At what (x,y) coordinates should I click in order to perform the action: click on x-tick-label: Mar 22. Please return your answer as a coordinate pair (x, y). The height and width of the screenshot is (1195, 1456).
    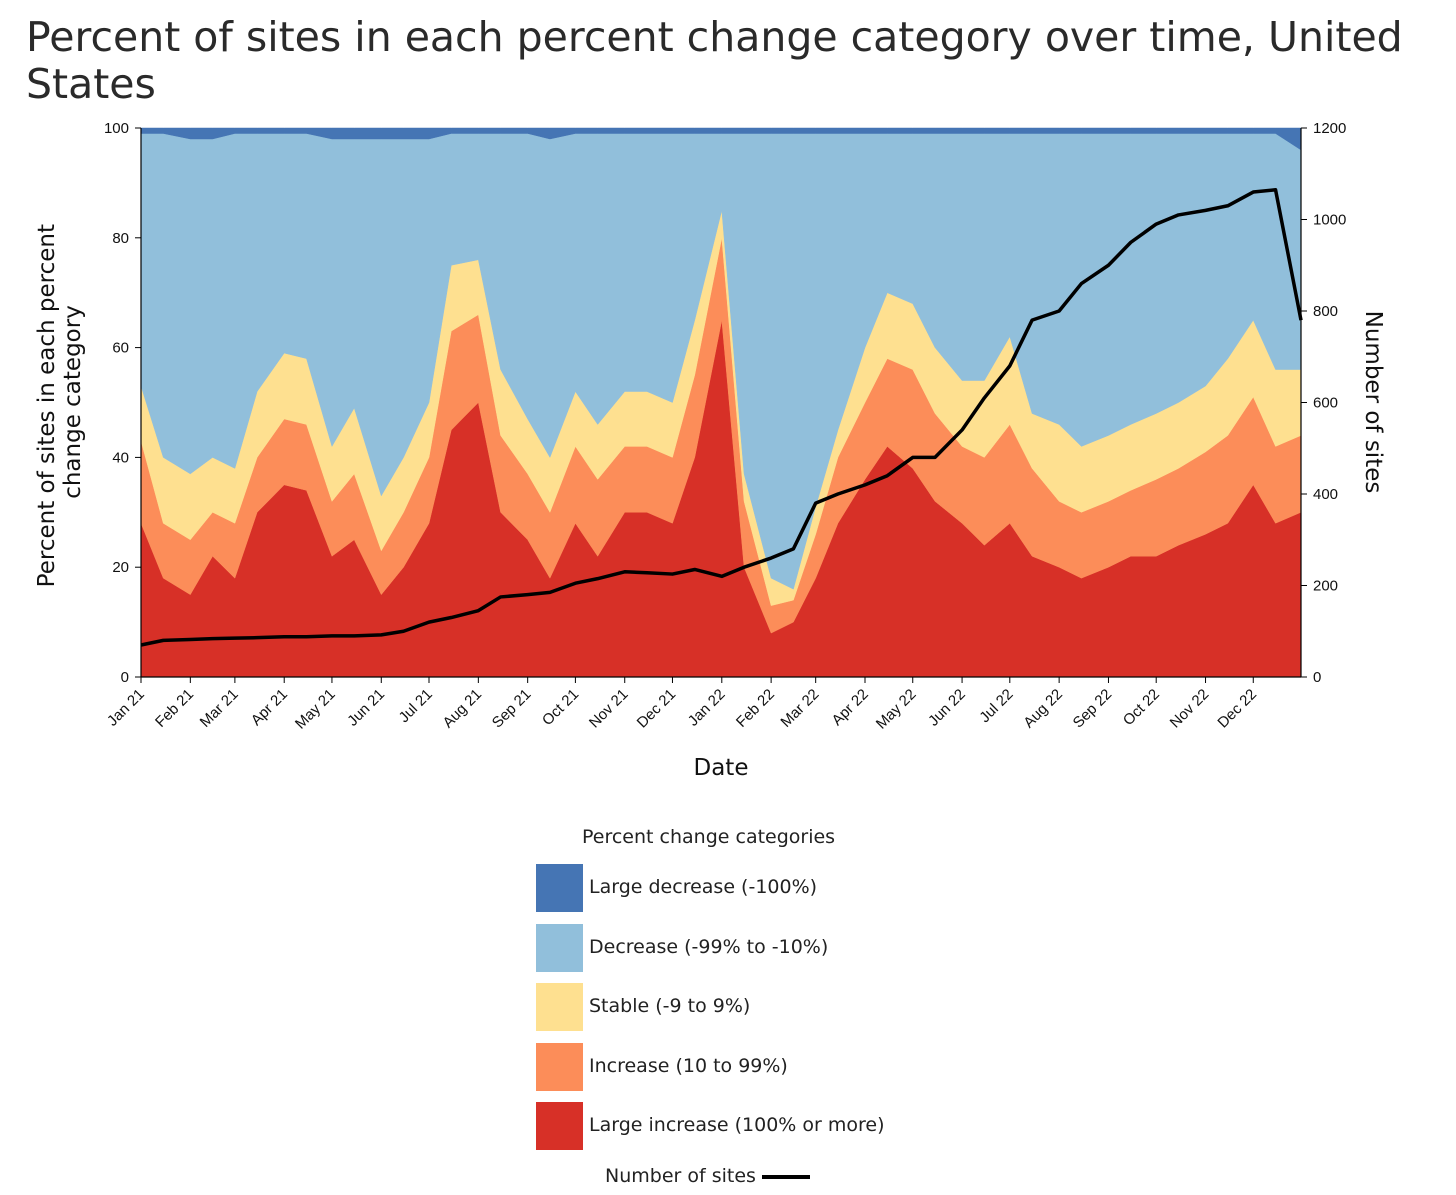
    Looking at the image, I should click on (799, 708).